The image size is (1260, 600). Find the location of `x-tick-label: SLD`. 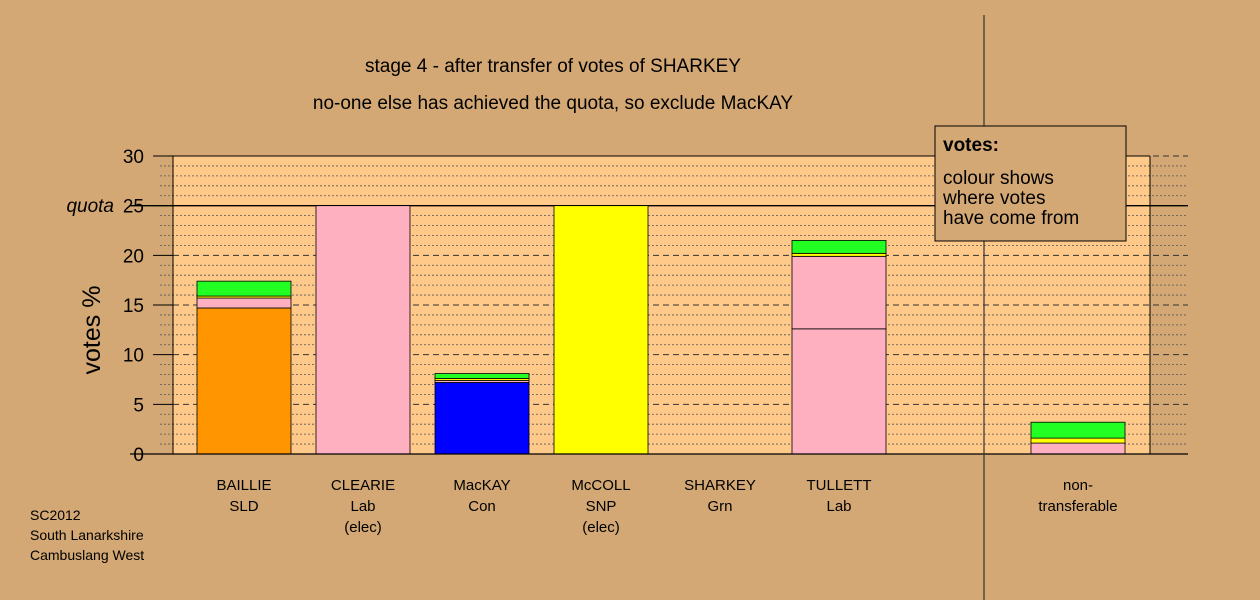

x-tick-label: SLD is located at coordinates (243, 506).